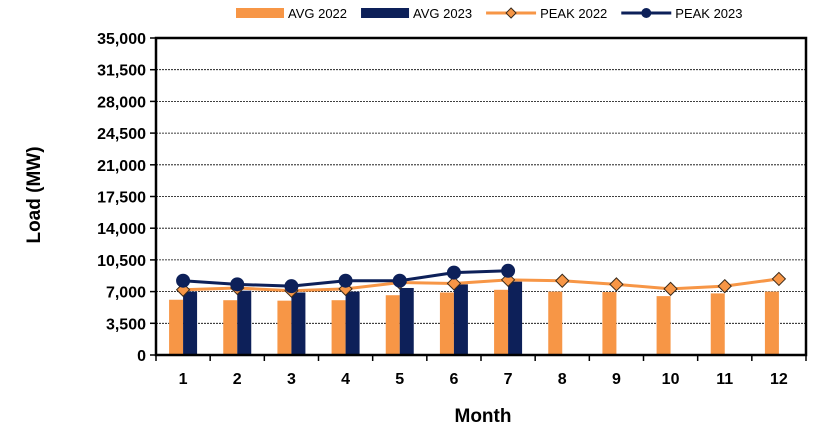  Describe the element at coordinates (237, 379) in the screenshot. I see `x-tick-label: 2` at that location.